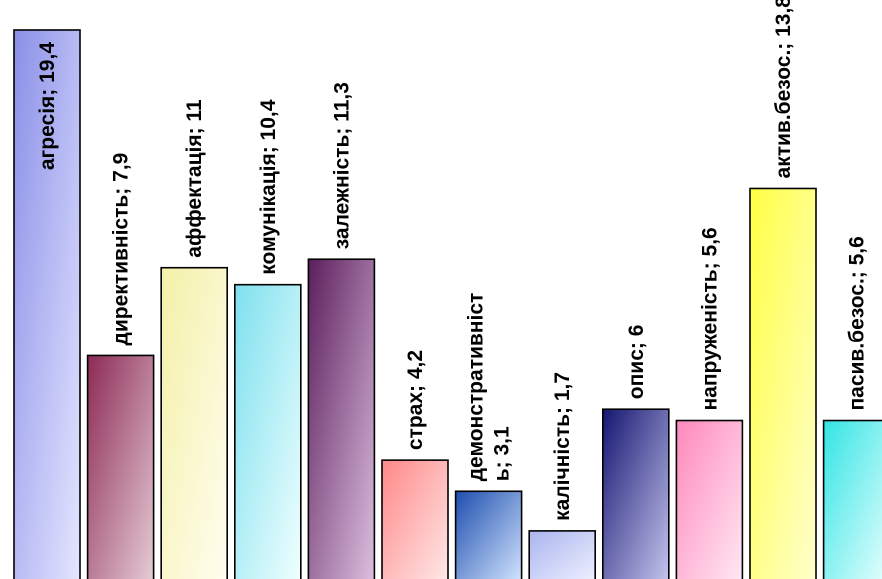 The height and width of the screenshot is (579, 882). I want to click on data-label-3: комунікація; 10,4, so click(268, 186).